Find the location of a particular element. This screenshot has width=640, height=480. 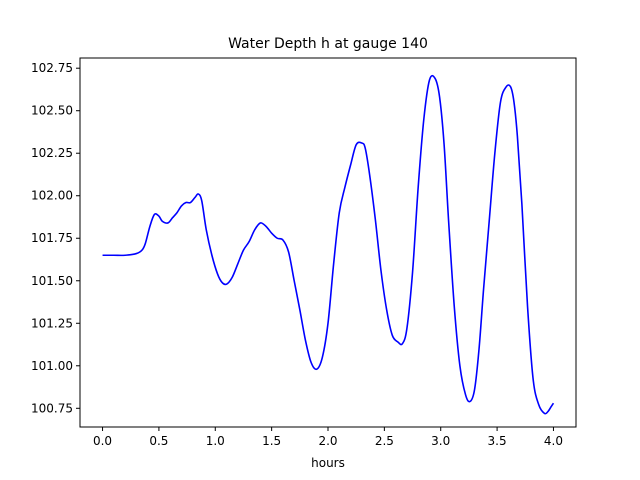

y-tick-label: 101.25 is located at coordinates (52, 323).